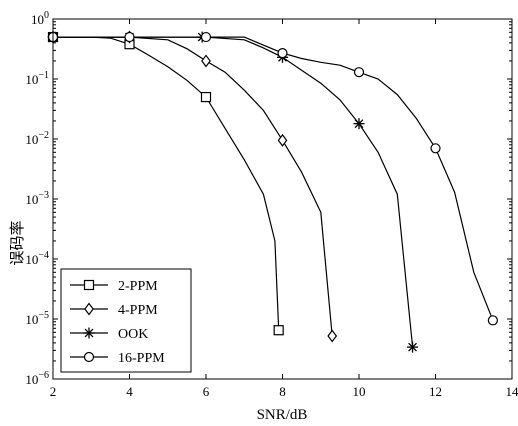 Image resolution: width=518 pixels, height=426 pixels. I want to click on legend-label: OOK, so click(133, 334).